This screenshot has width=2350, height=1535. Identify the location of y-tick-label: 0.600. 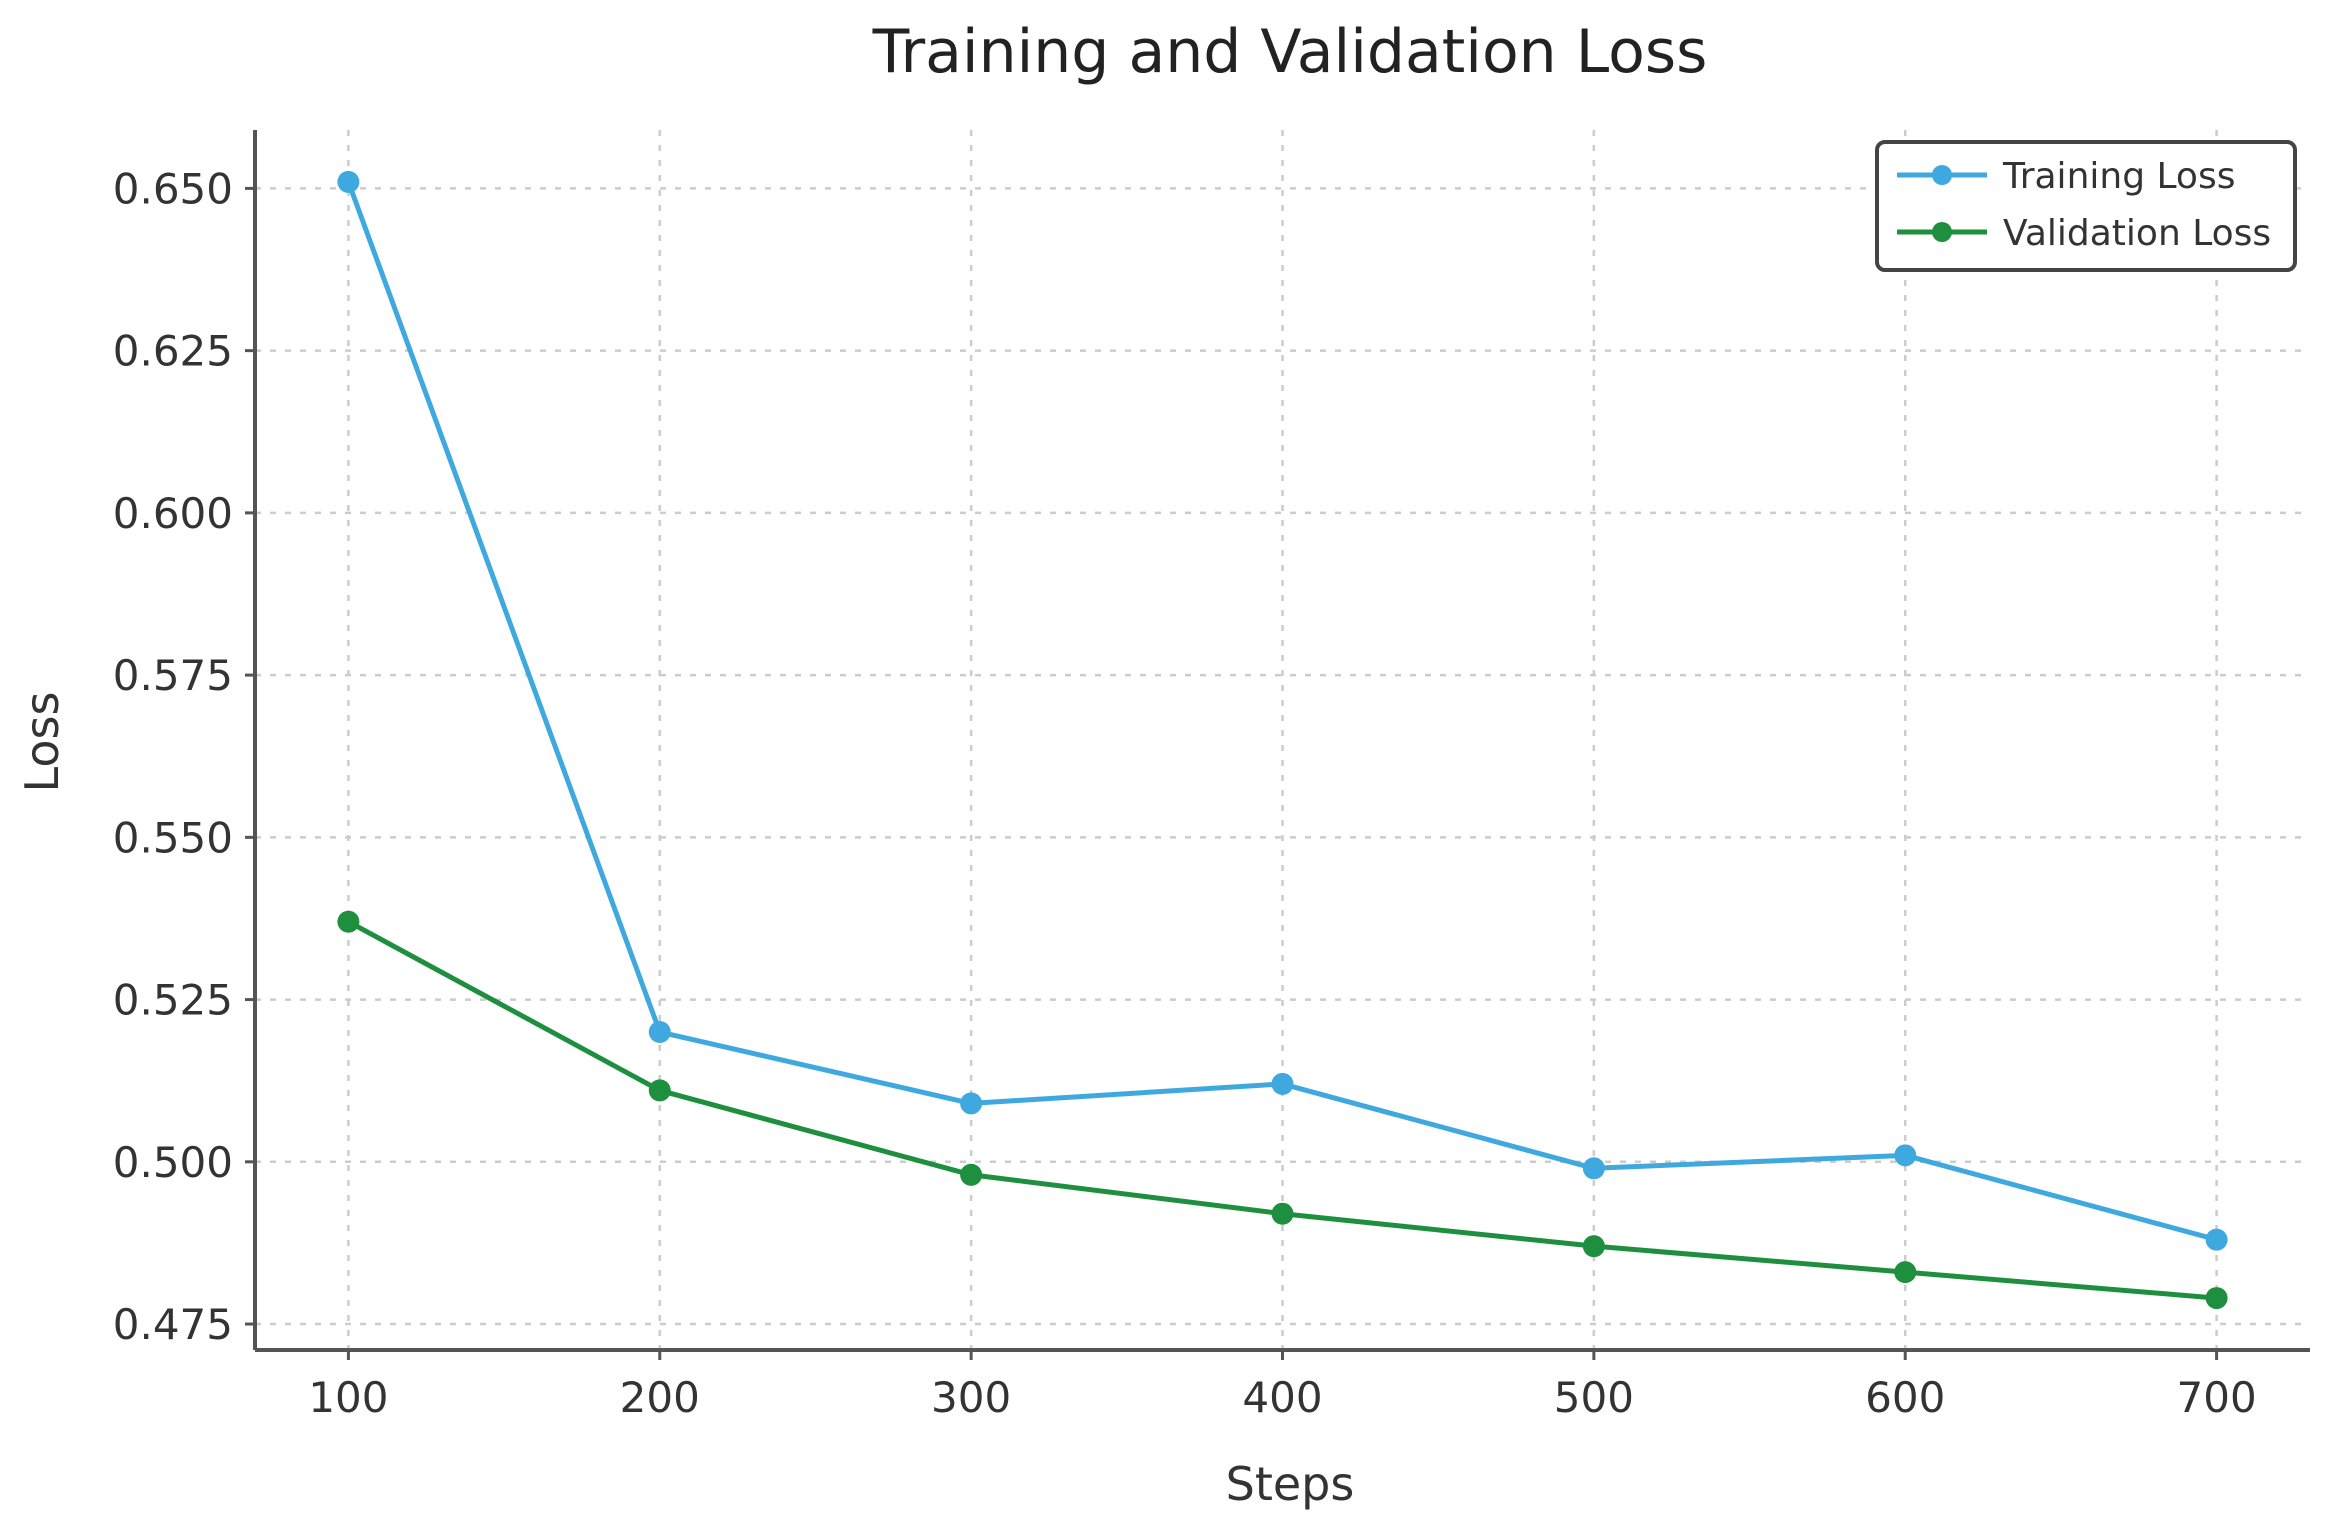
(173, 513).